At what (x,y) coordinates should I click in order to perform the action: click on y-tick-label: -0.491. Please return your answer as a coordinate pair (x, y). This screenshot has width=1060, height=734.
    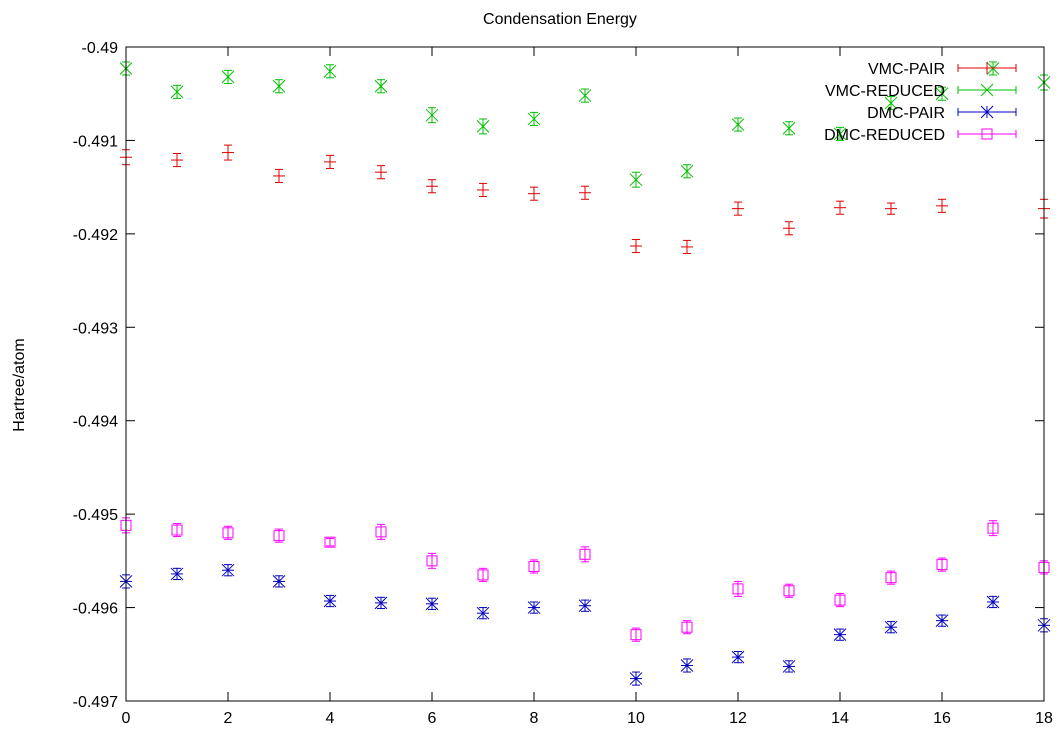
    Looking at the image, I should click on (95, 141).